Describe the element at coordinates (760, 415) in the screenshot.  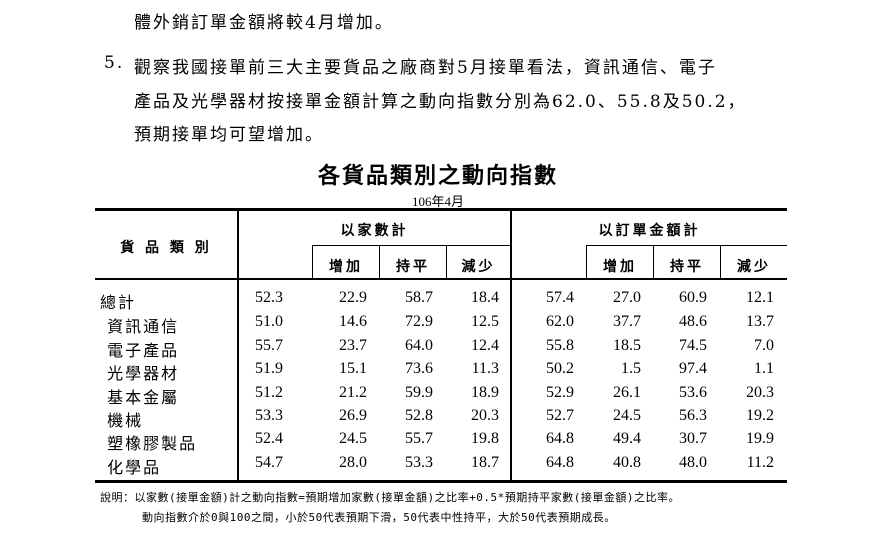
I see `cell-value: 19.2` at that location.